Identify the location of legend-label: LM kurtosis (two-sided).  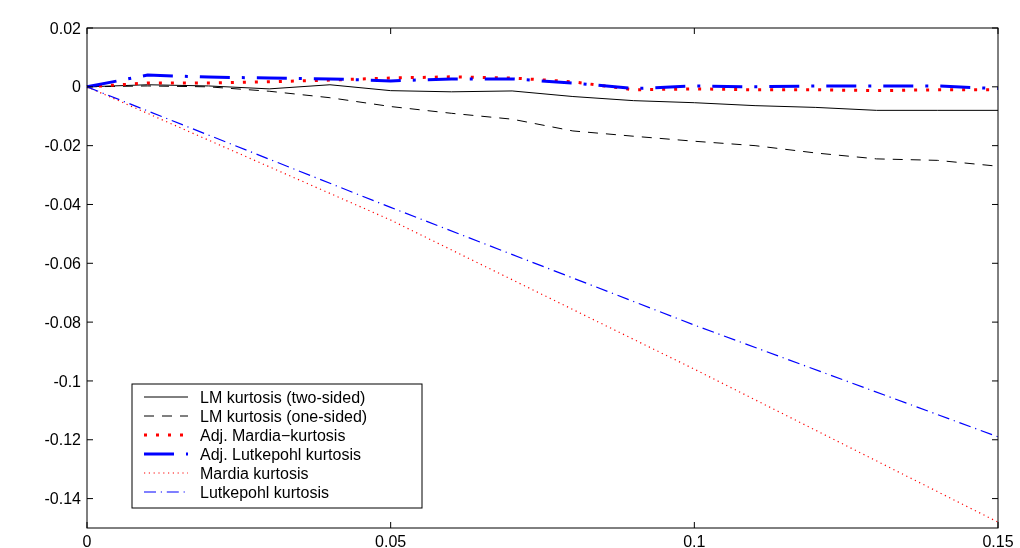
(283, 397).